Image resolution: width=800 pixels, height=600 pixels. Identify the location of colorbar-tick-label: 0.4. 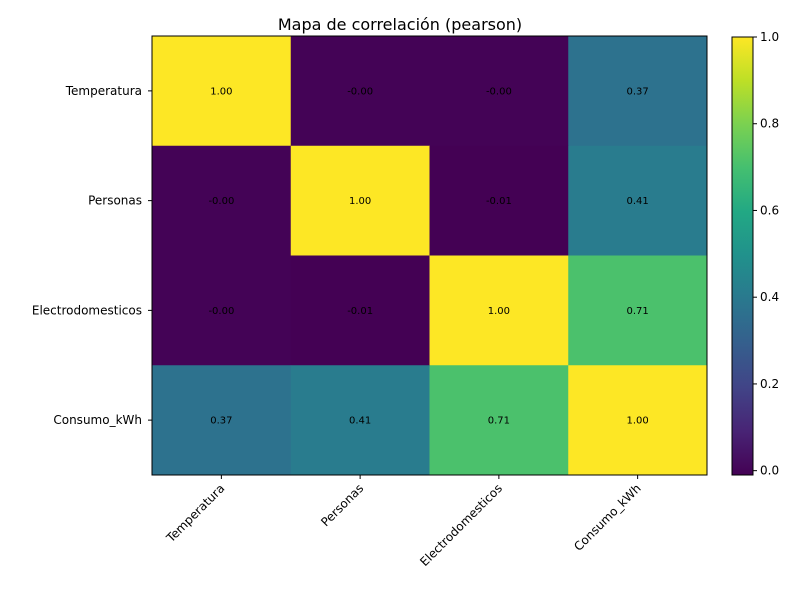
(769, 297).